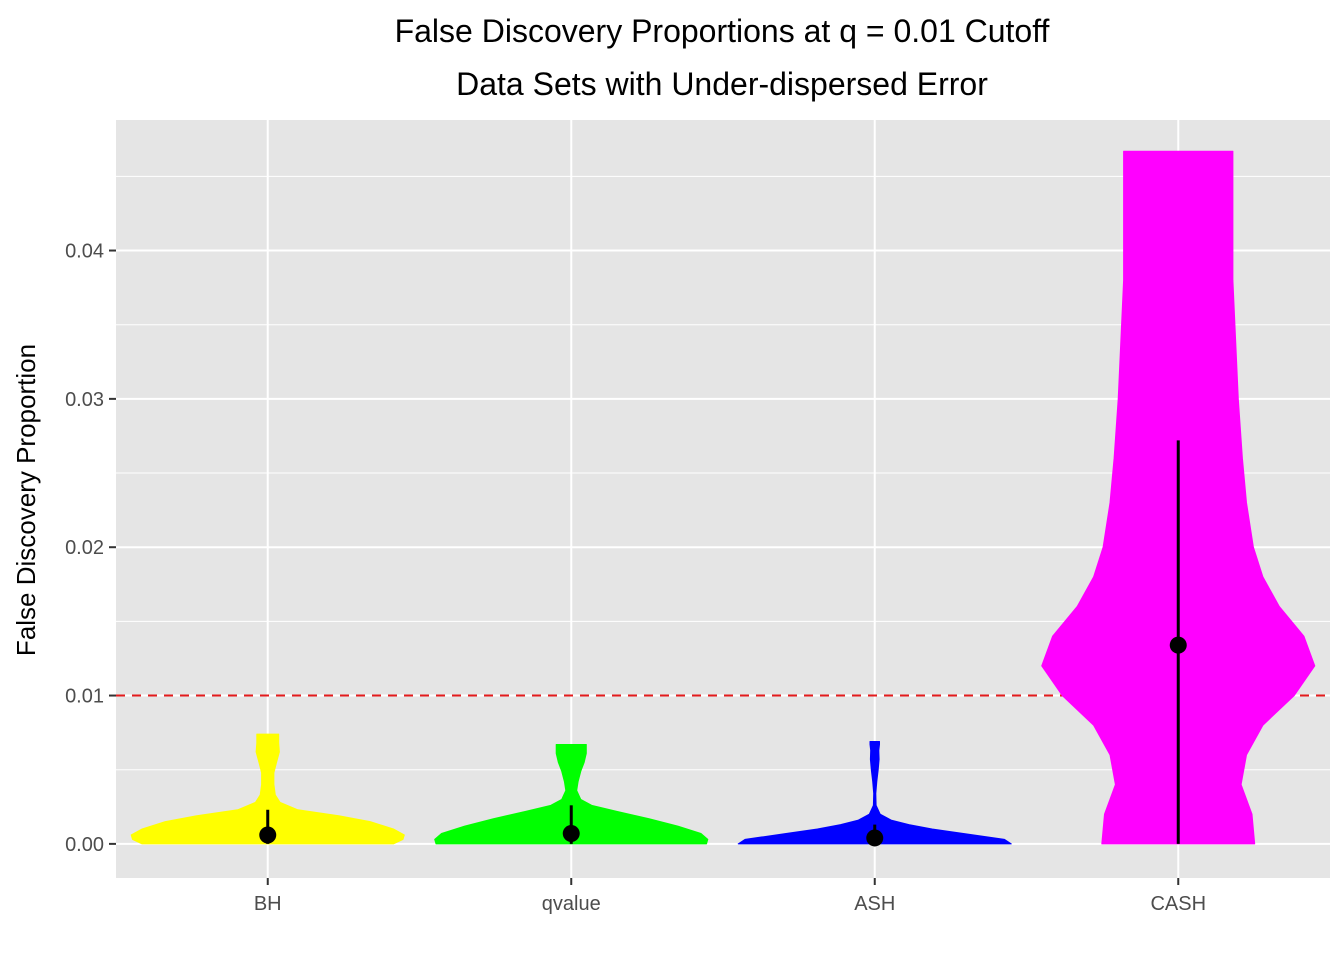 The image size is (1344, 960). Describe the element at coordinates (26, 500) in the screenshot. I see `y-axis-title: False Discovery Proportion` at that location.